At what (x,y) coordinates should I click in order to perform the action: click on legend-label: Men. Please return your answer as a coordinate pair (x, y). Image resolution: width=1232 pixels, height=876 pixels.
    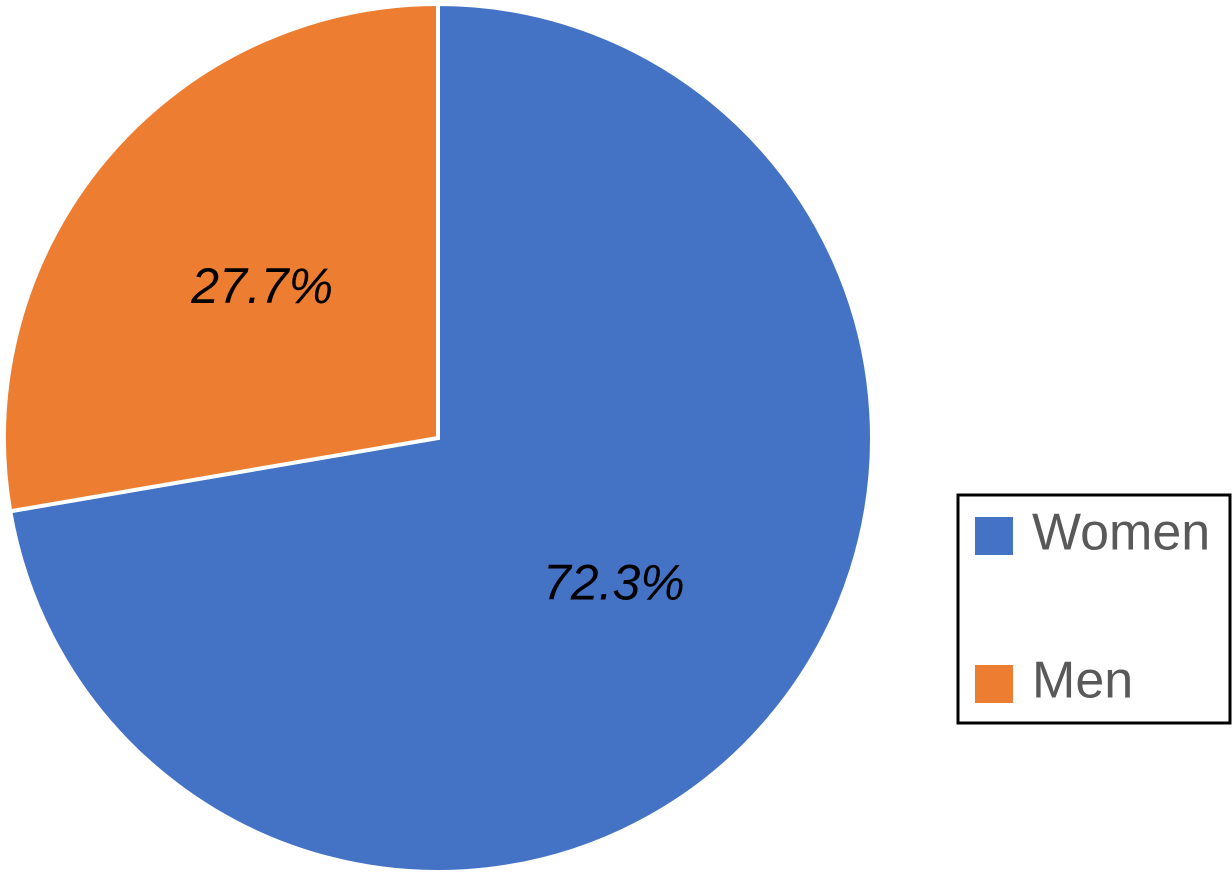
    Looking at the image, I should click on (1082, 681).